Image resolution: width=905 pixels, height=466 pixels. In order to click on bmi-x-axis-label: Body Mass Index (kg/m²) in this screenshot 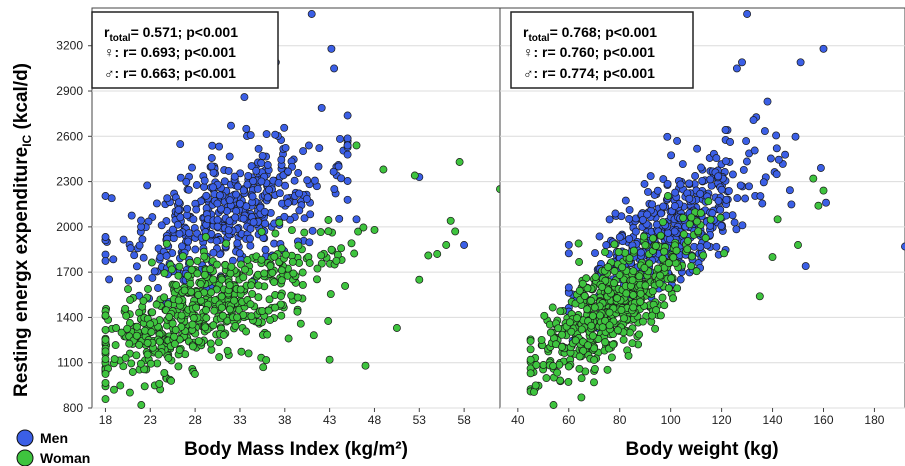, I will do `click(296, 449)`.